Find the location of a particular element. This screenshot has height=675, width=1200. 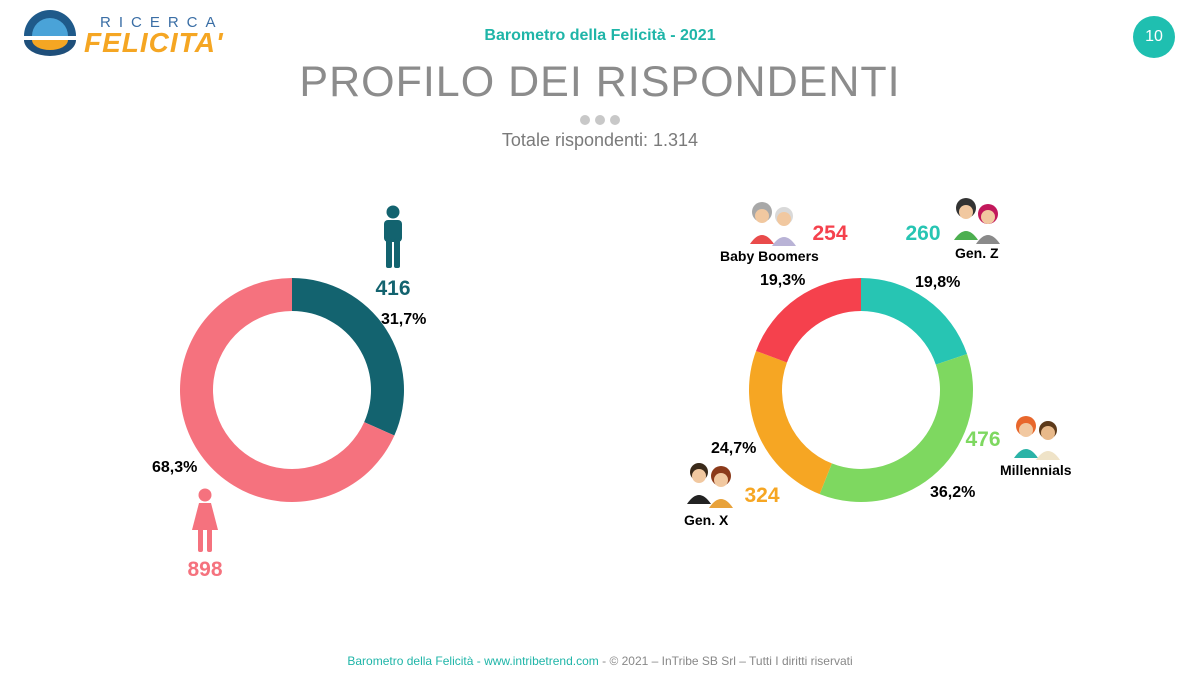

gender-donut-chart is located at coordinates (292, 390).